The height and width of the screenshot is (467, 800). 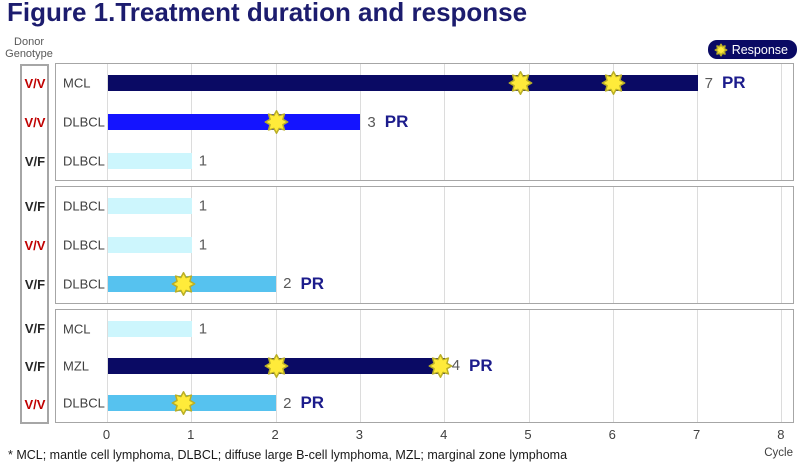 What do you see at coordinates (759, 49) in the screenshot?
I see `legend-label: Response` at bounding box center [759, 49].